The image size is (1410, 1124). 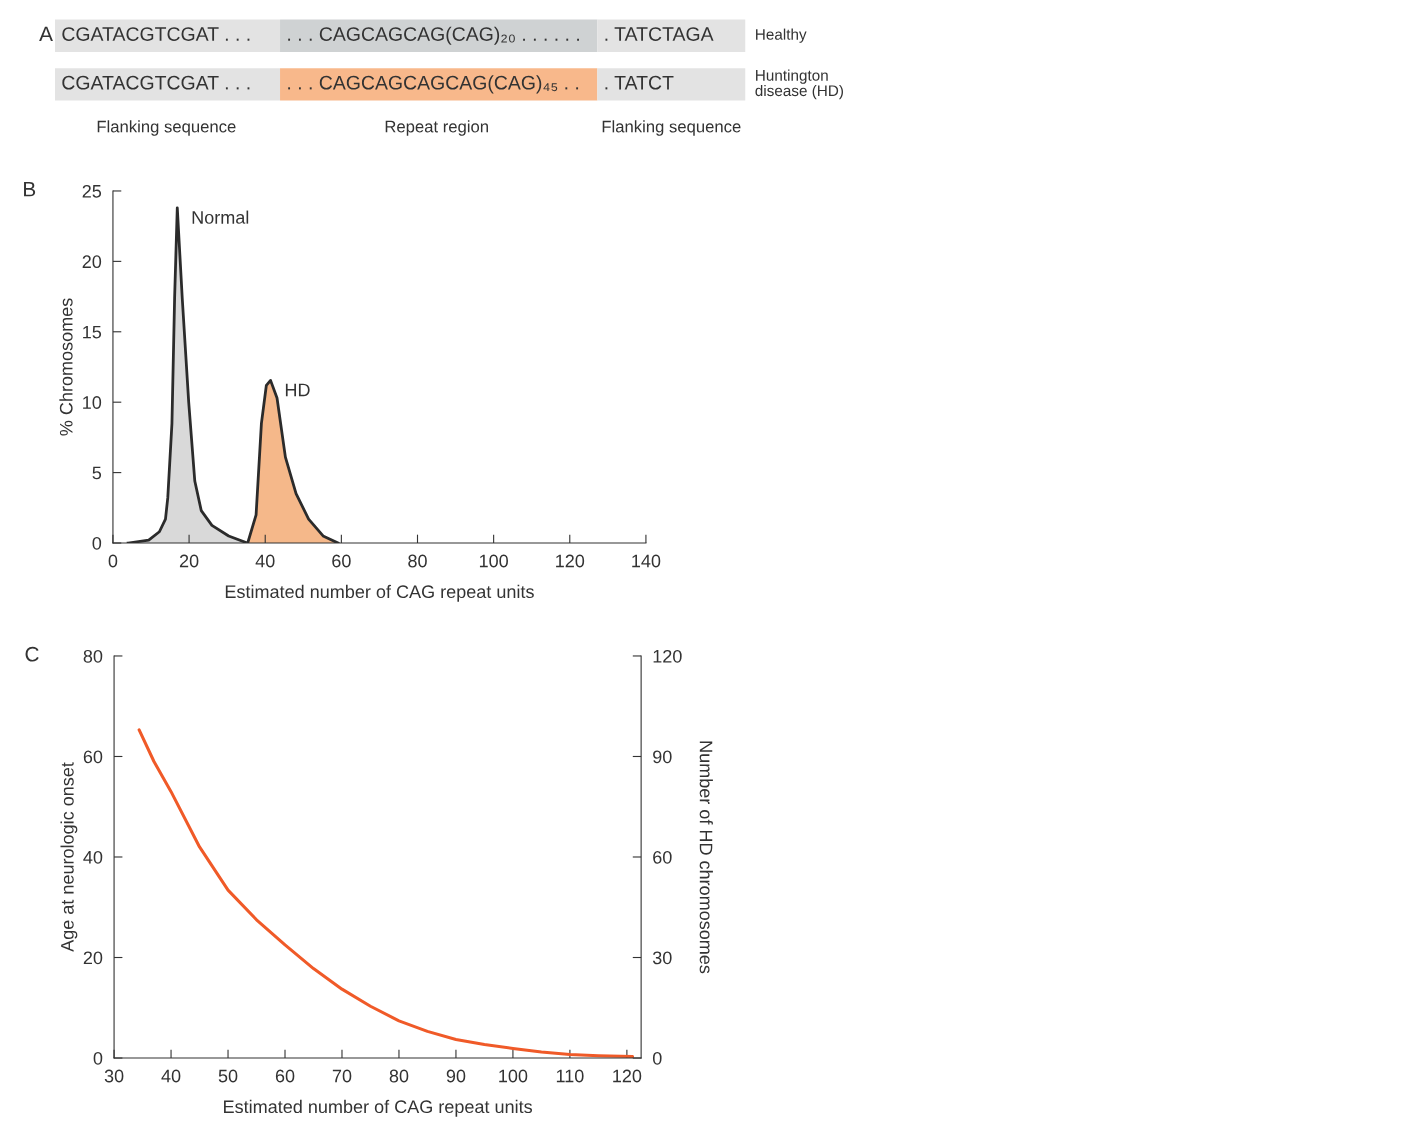 What do you see at coordinates (92, 191) in the screenshot?
I see `y-tick-label: 25` at bounding box center [92, 191].